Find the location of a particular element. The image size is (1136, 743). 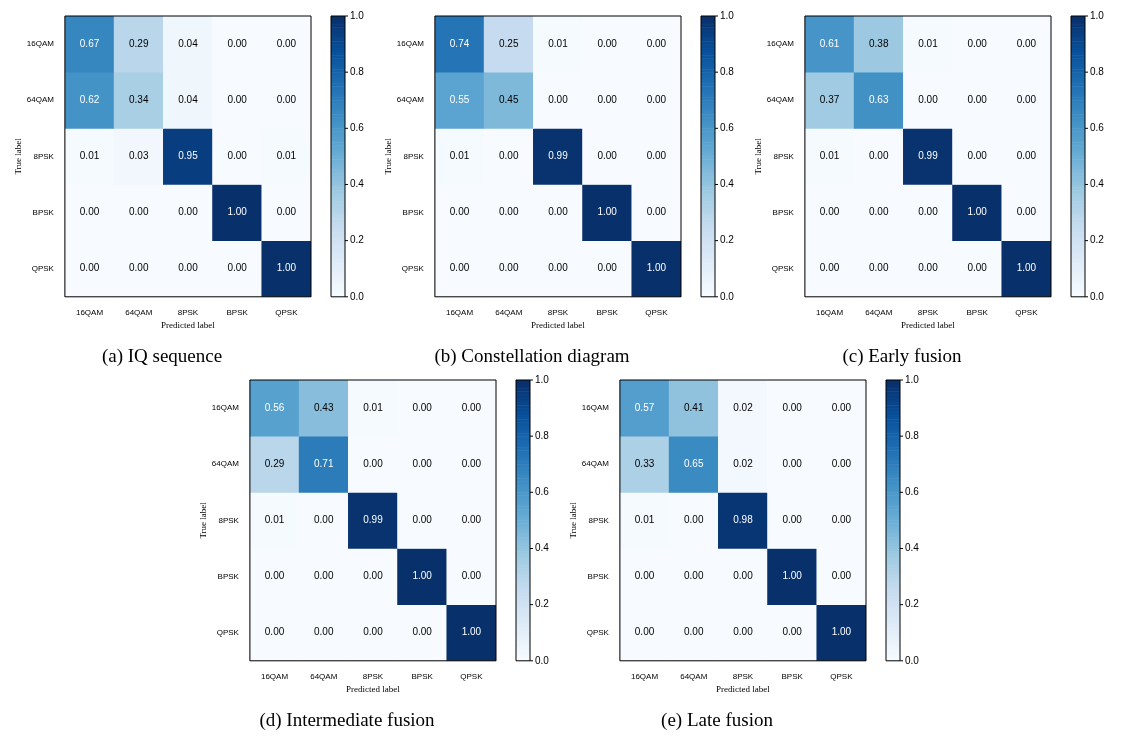

data-label: 0.37 is located at coordinates (829, 99).